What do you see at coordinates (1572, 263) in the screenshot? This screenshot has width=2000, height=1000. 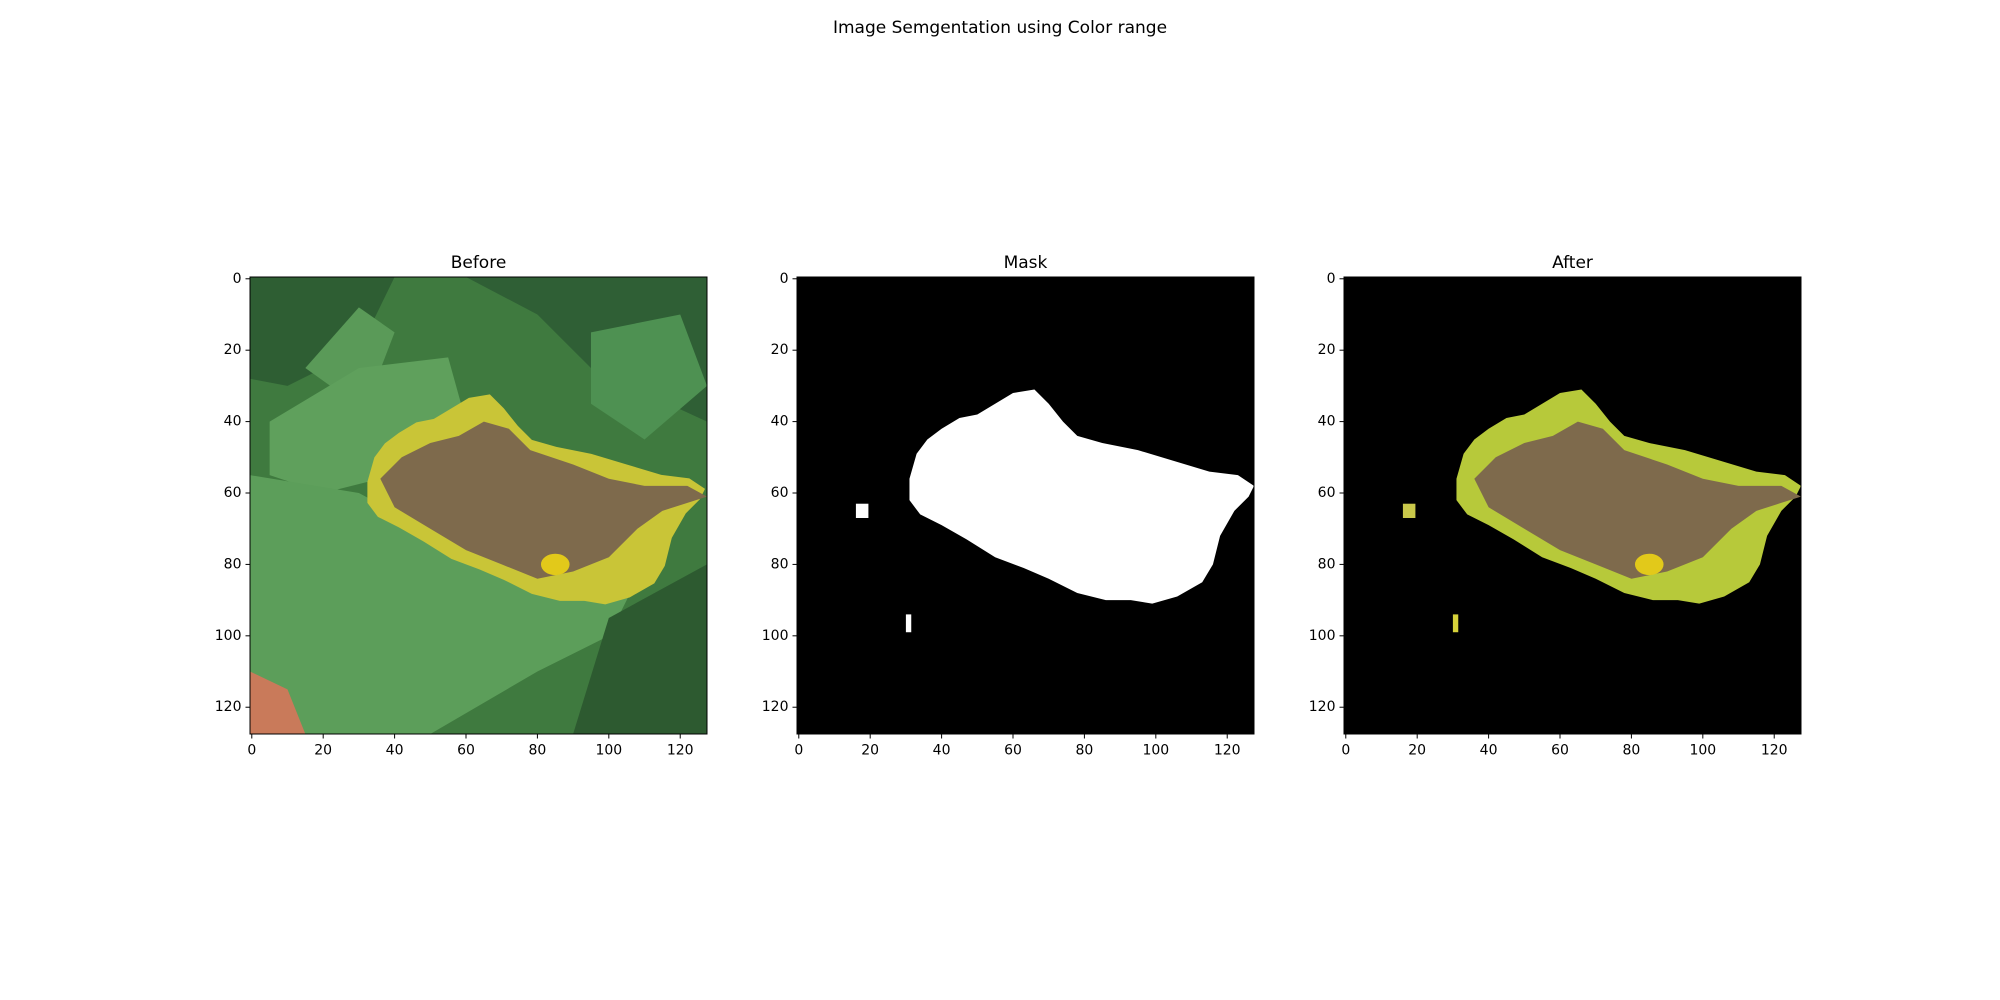 I see `axes-title: After` at bounding box center [1572, 263].